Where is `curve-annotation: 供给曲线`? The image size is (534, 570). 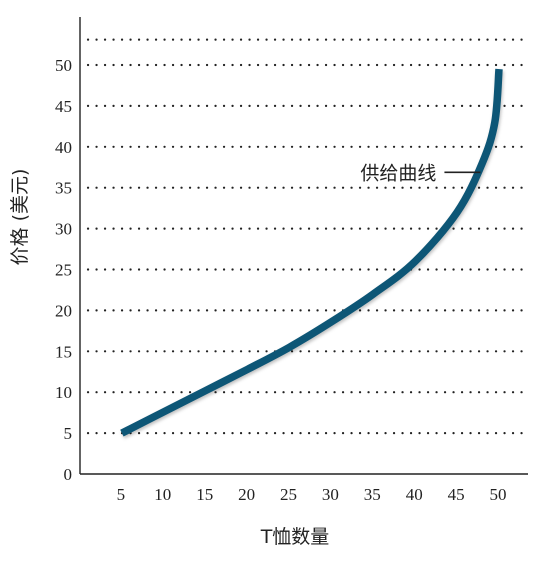 curve-annotation: 供给曲线 is located at coordinates (420, 173).